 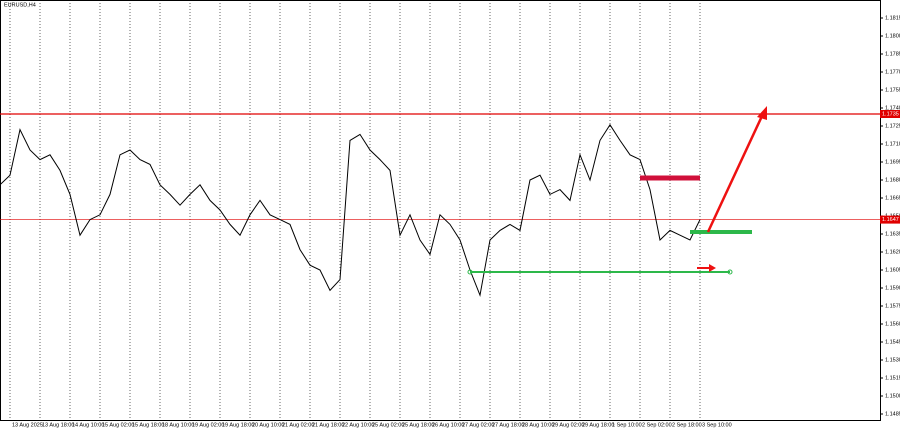 I want to click on x-tick-label: 27 Aug 18:00, so click(x=508, y=425).